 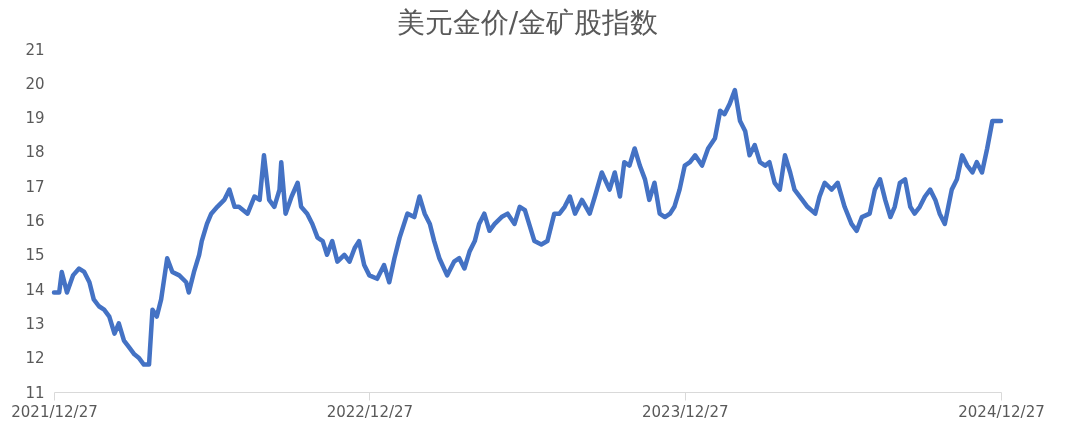 What do you see at coordinates (35, 118) in the screenshot?
I see `y-tick-label: 19` at bounding box center [35, 118].